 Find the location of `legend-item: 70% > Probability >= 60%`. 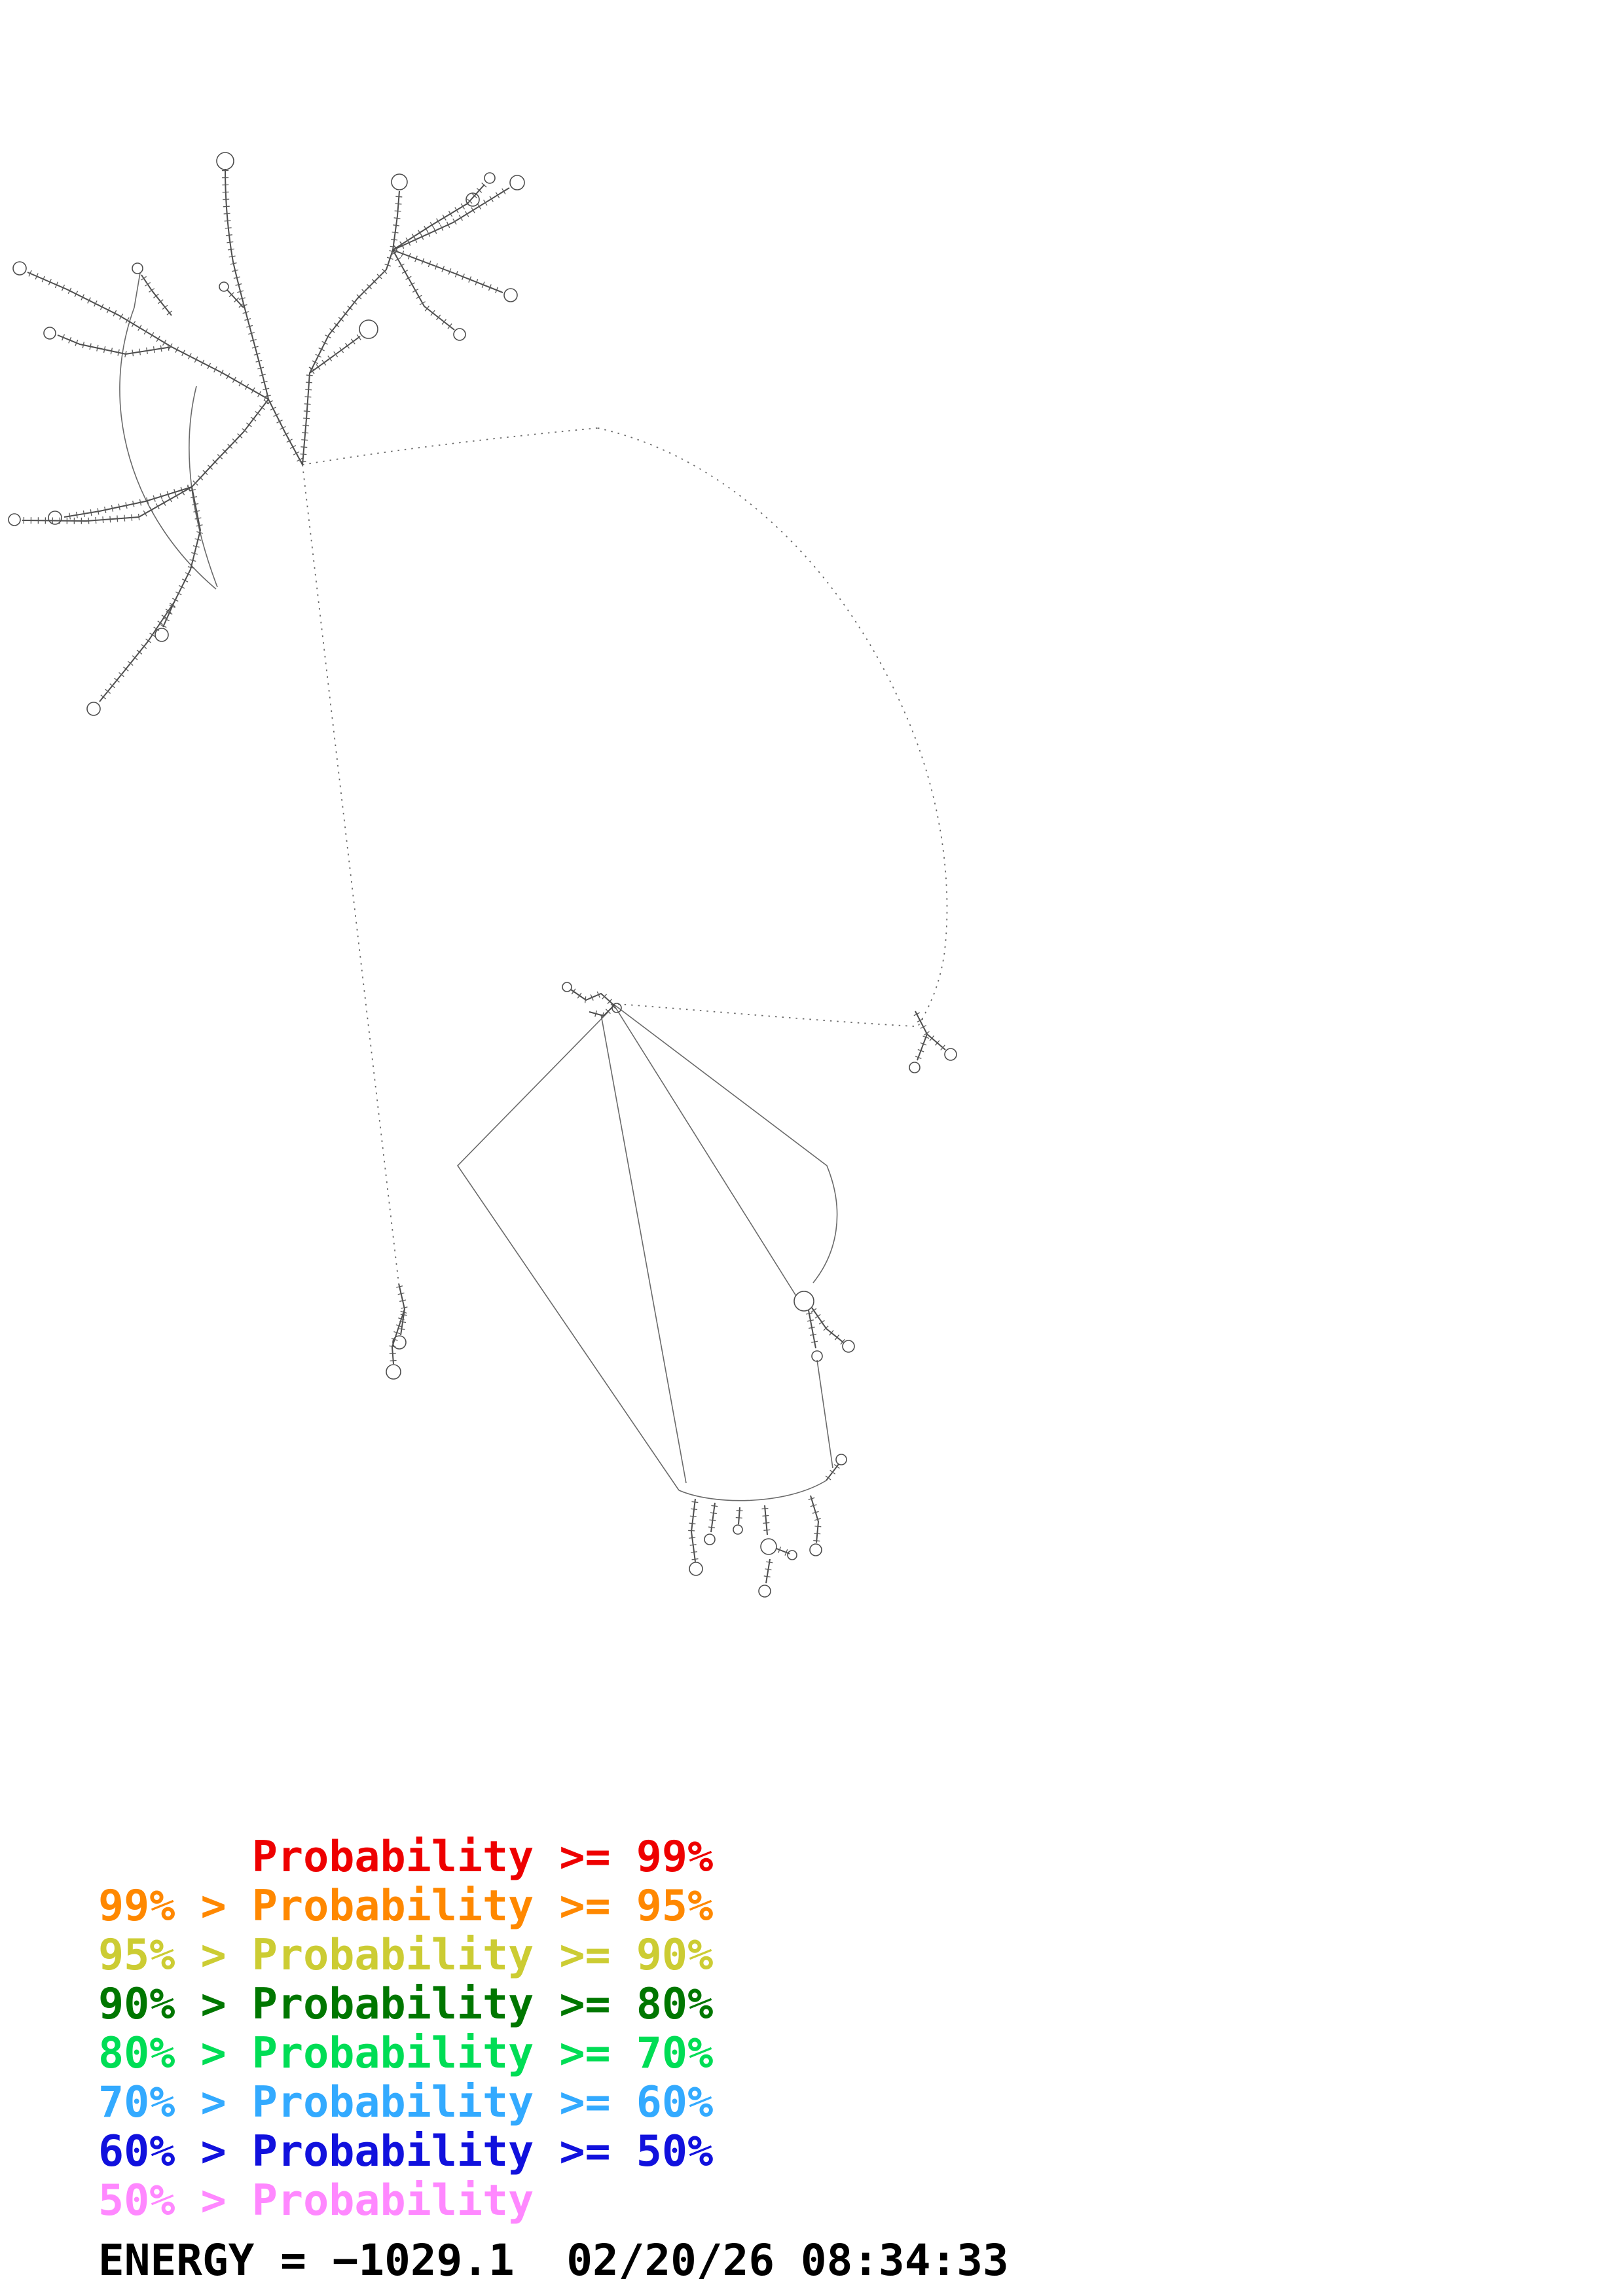

legend-item: 70% > Probability >= 60% is located at coordinates (406, 2102).